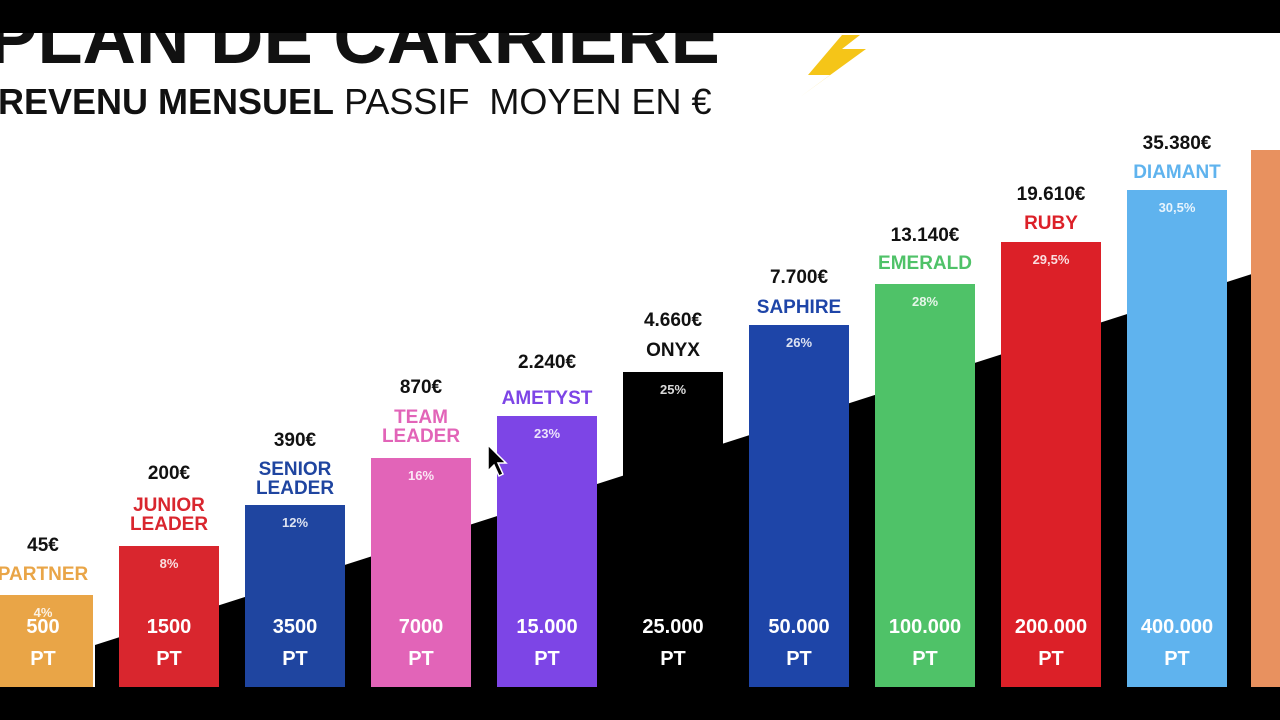  I want to click on tier-name: DIAMANT, so click(1177, 172).